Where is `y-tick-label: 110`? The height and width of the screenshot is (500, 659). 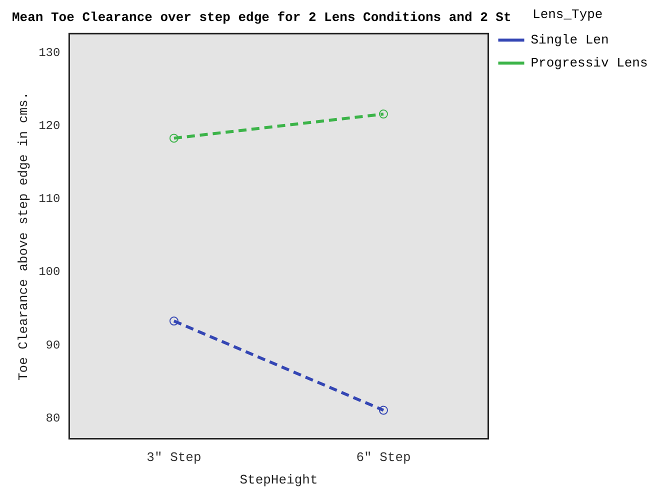
y-tick-label: 110 is located at coordinates (49, 199).